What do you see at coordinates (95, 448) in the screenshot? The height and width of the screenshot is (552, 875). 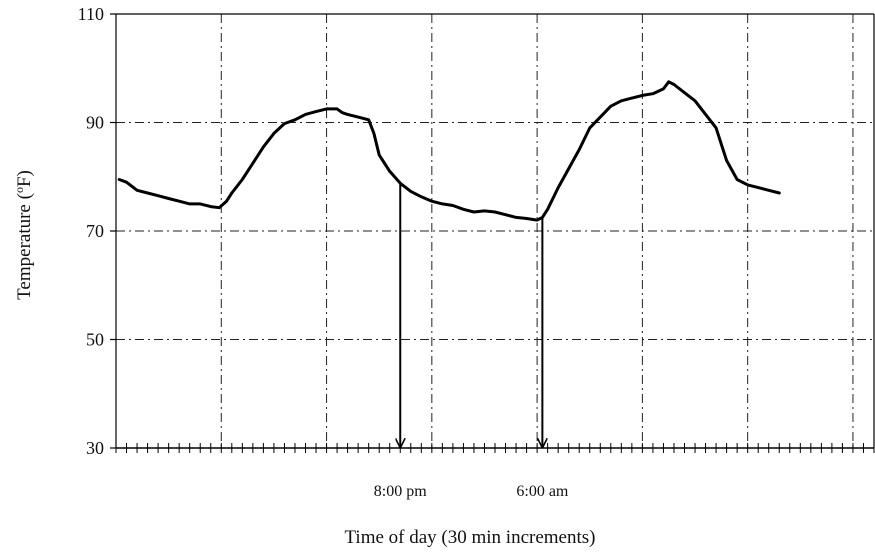 I see `y-tick-label: 30` at bounding box center [95, 448].